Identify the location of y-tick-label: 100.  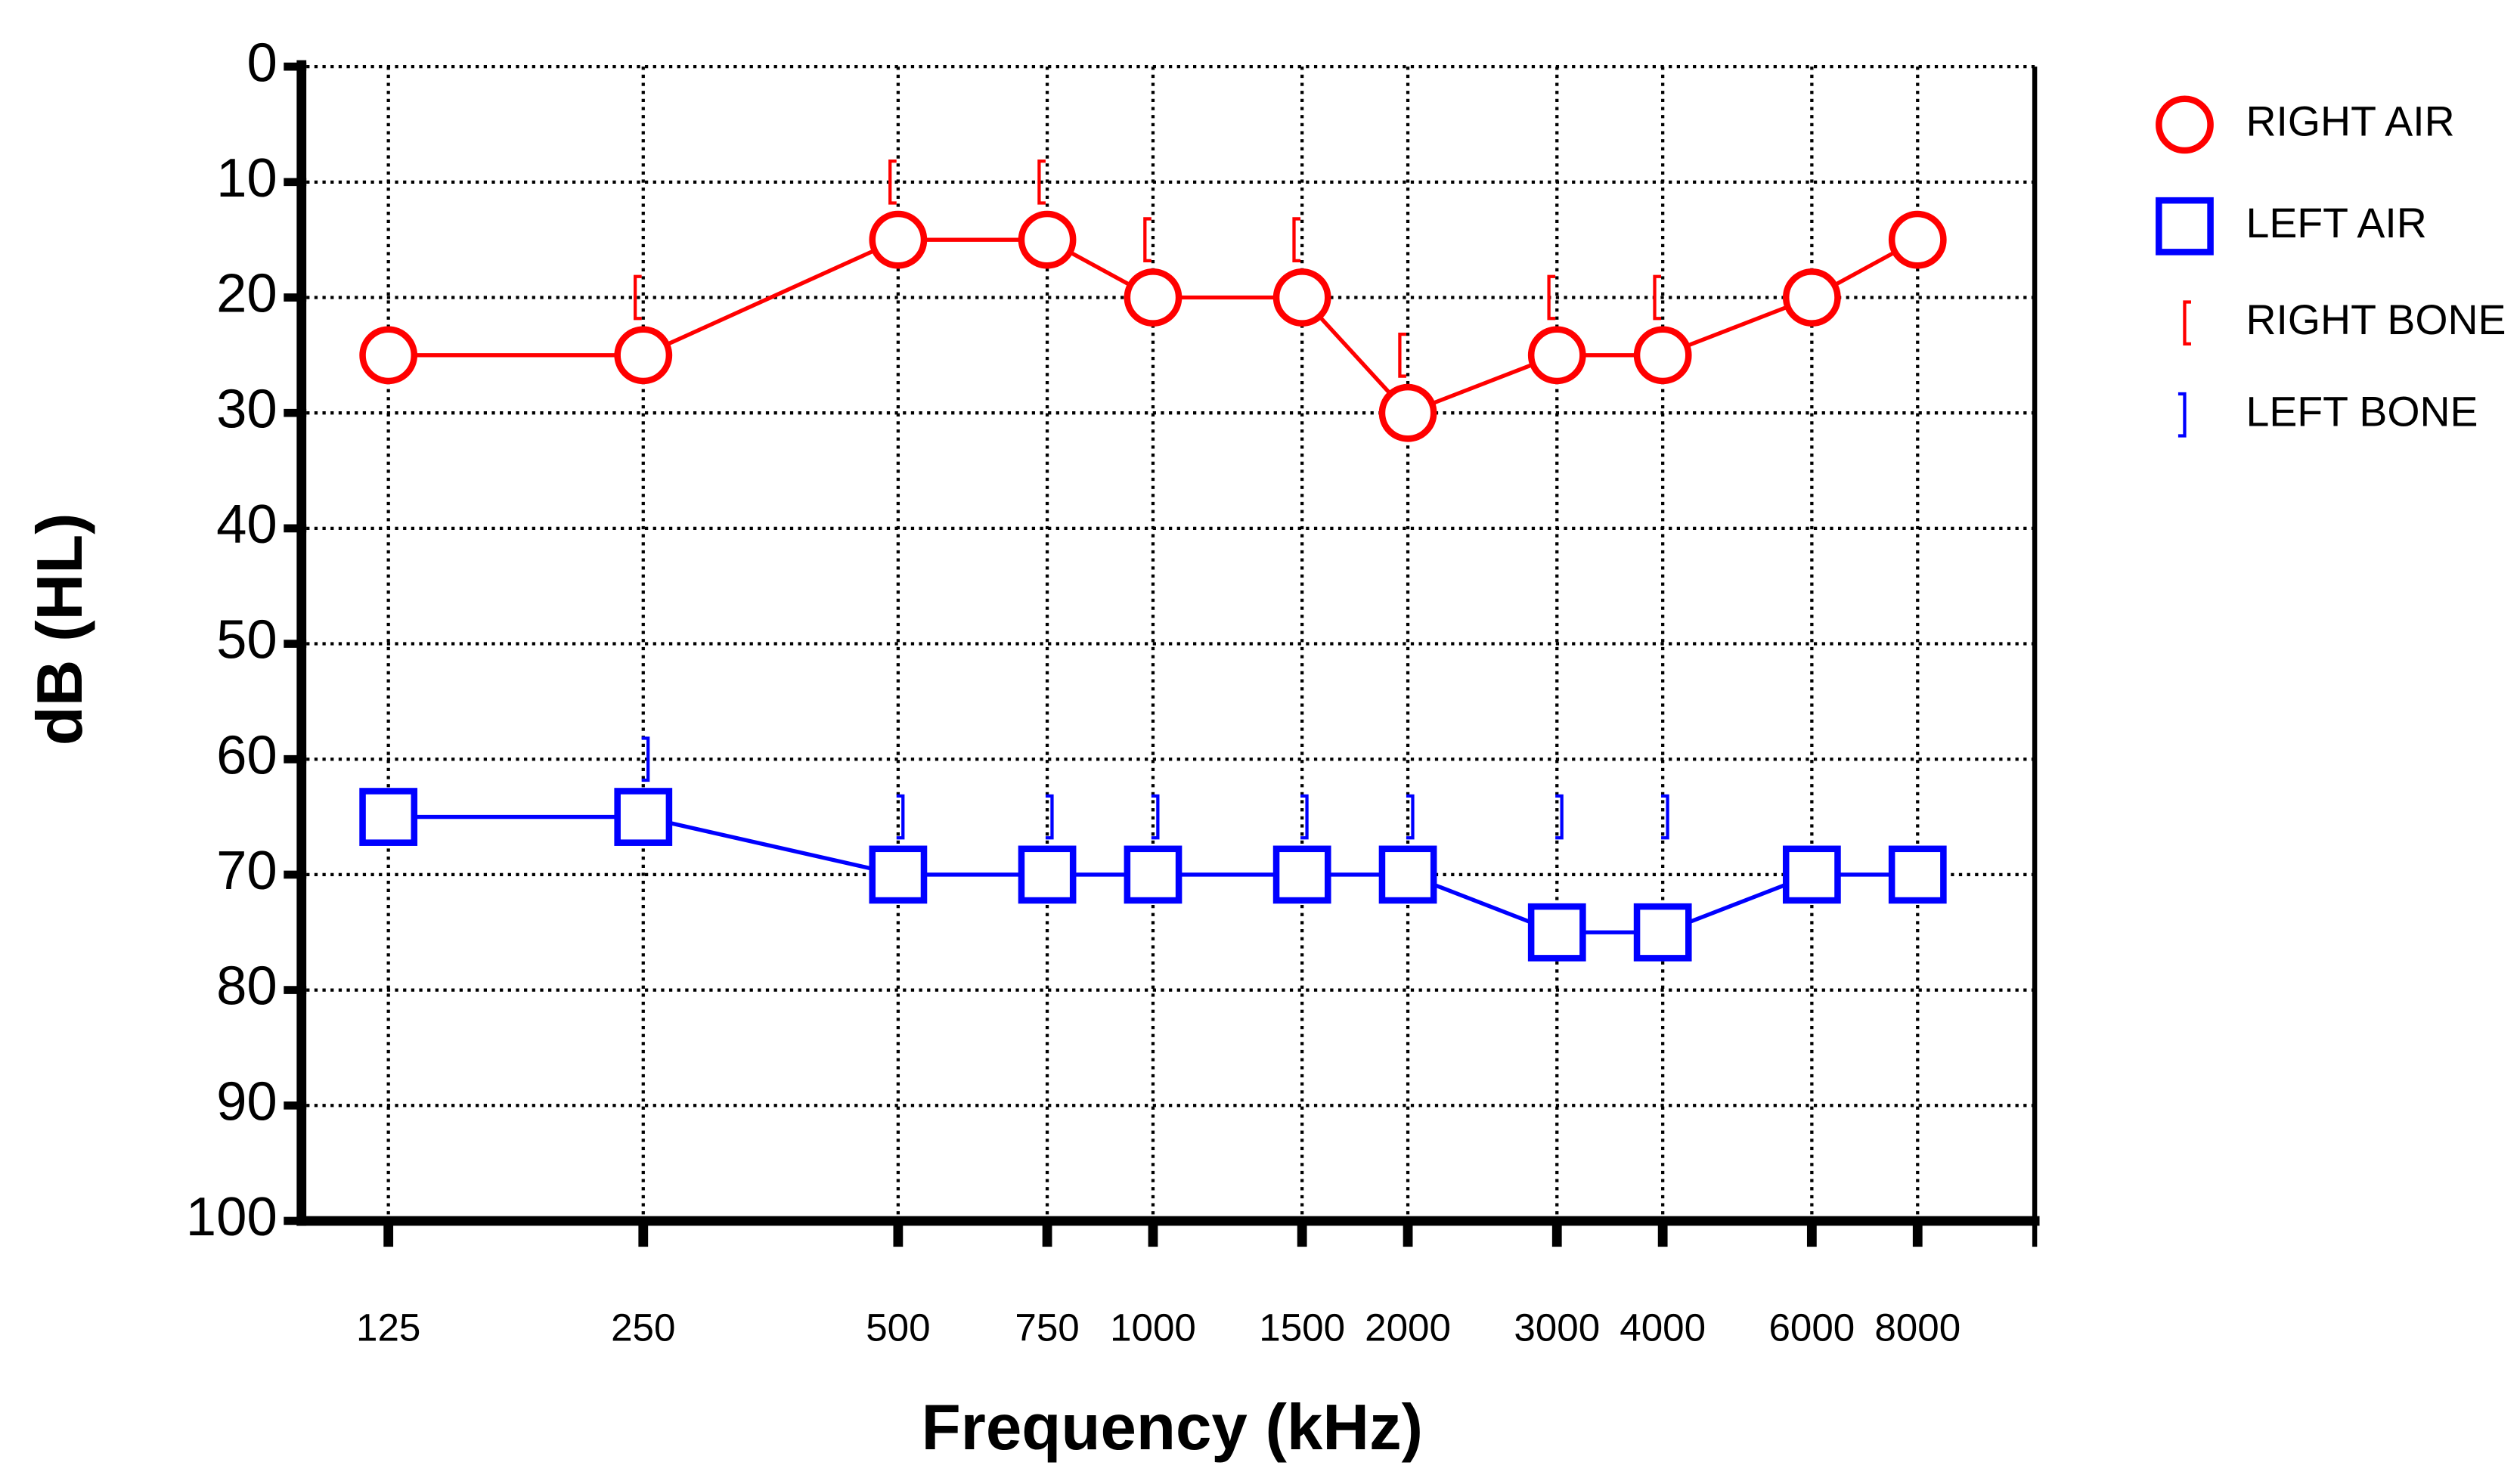
(232, 1216).